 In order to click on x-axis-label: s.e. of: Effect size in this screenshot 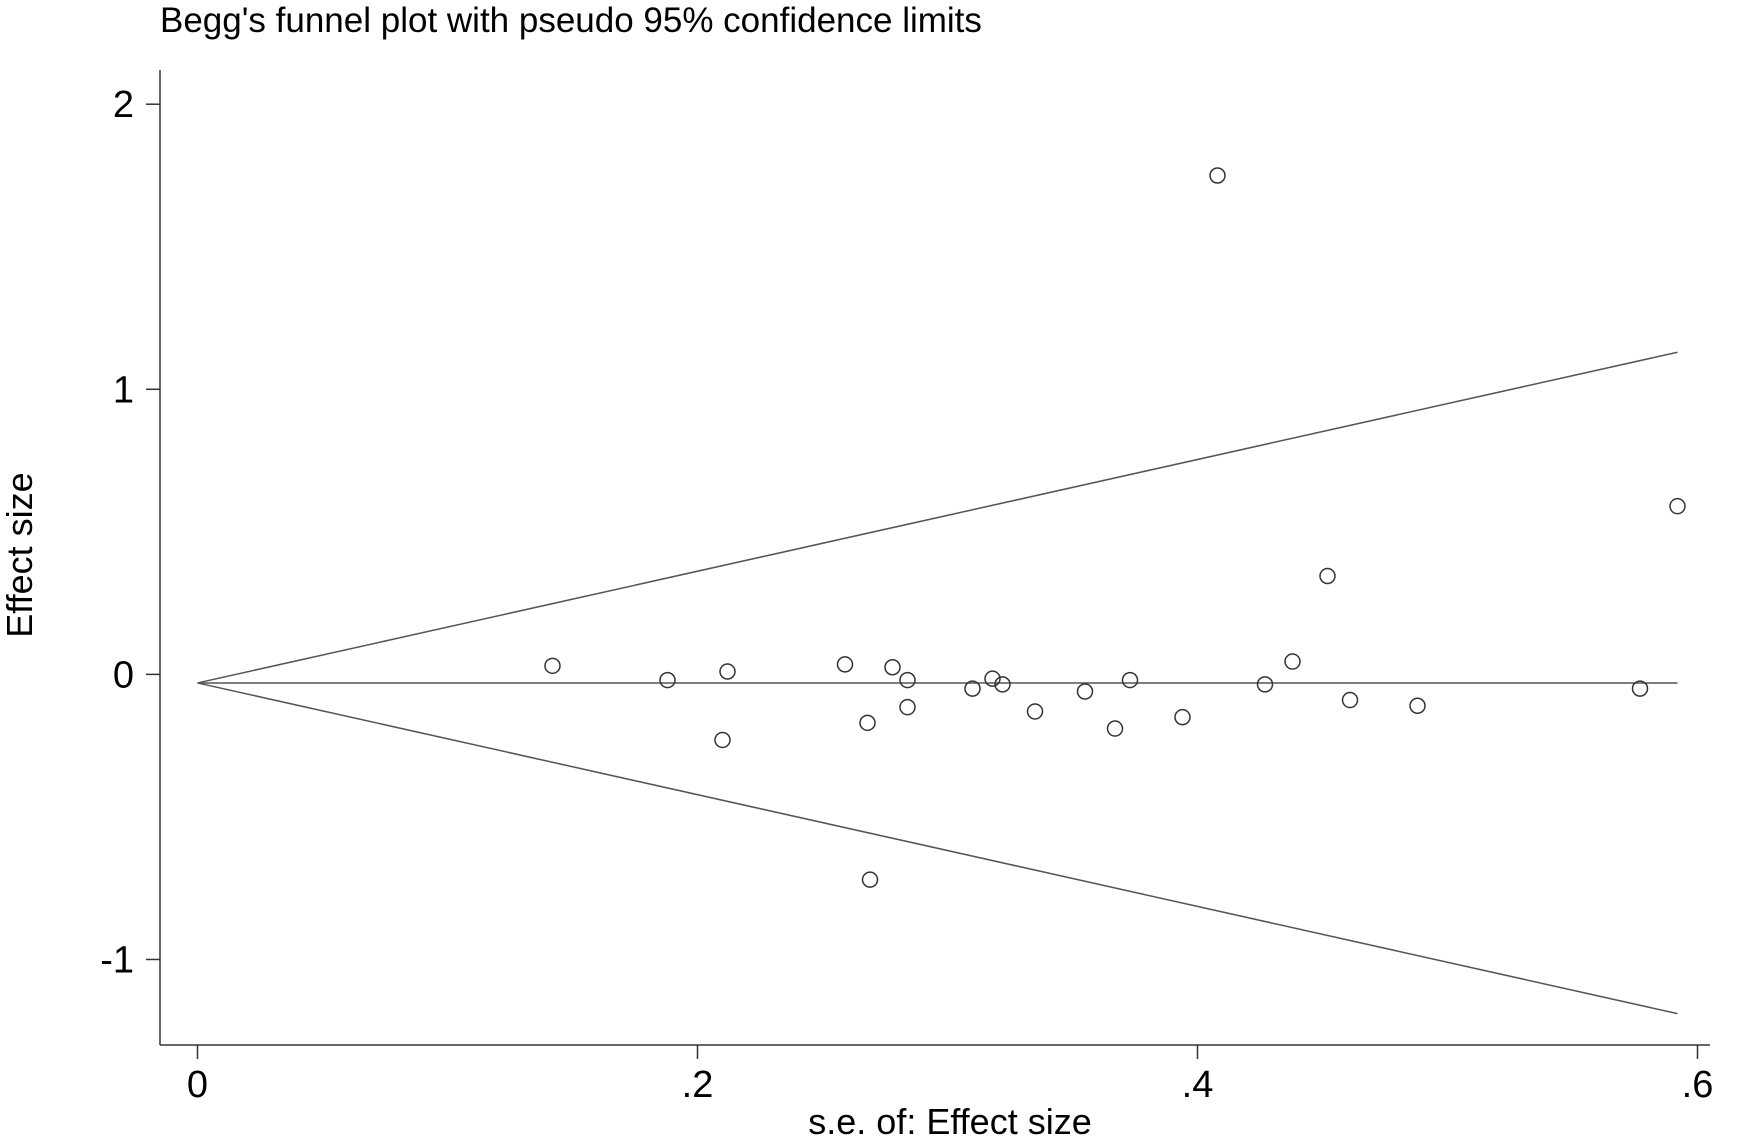, I will do `click(949, 1121)`.